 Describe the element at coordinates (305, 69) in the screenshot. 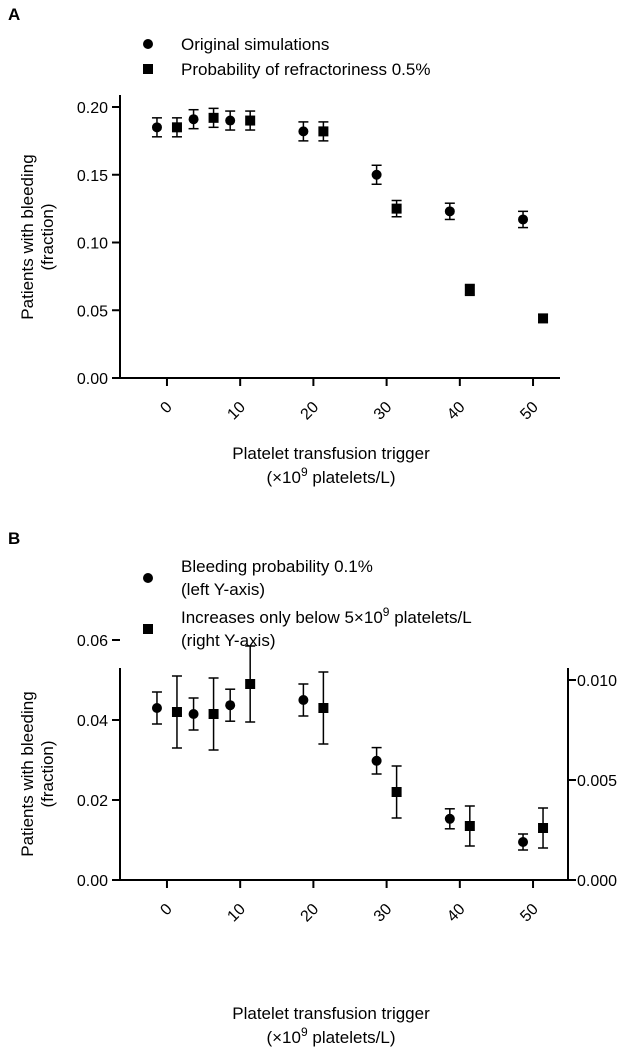

I see `legend-a-item-2: Probability of refractoriness 0.5%` at that location.